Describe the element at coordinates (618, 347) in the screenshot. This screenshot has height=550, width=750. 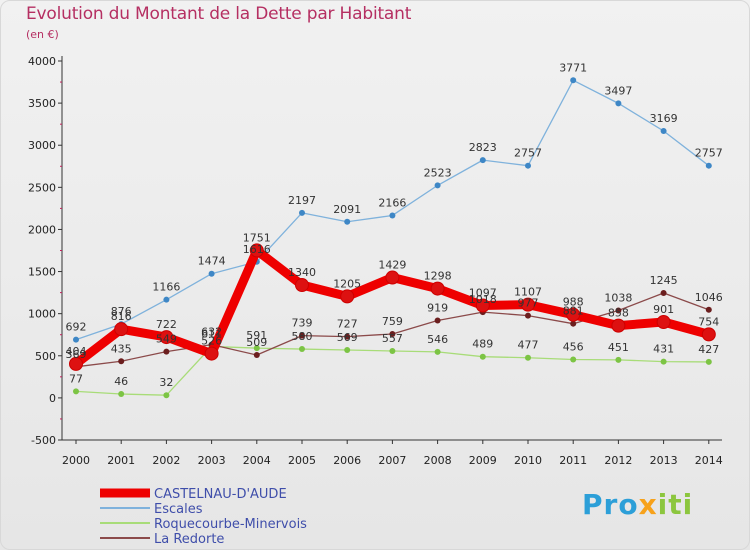
I see `data-label: 451` at that location.